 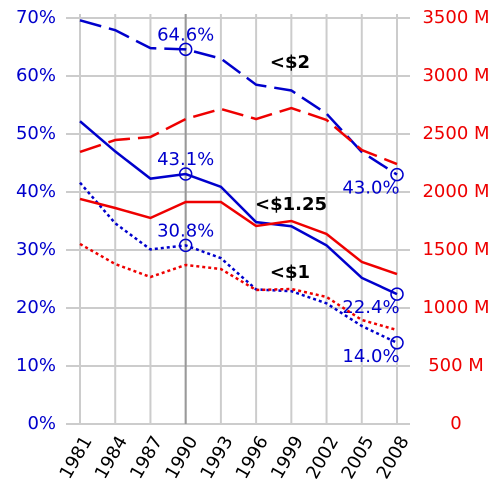 What do you see at coordinates (36, 191) in the screenshot?
I see `y-tick-label: 40%` at bounding box center [36, 191].